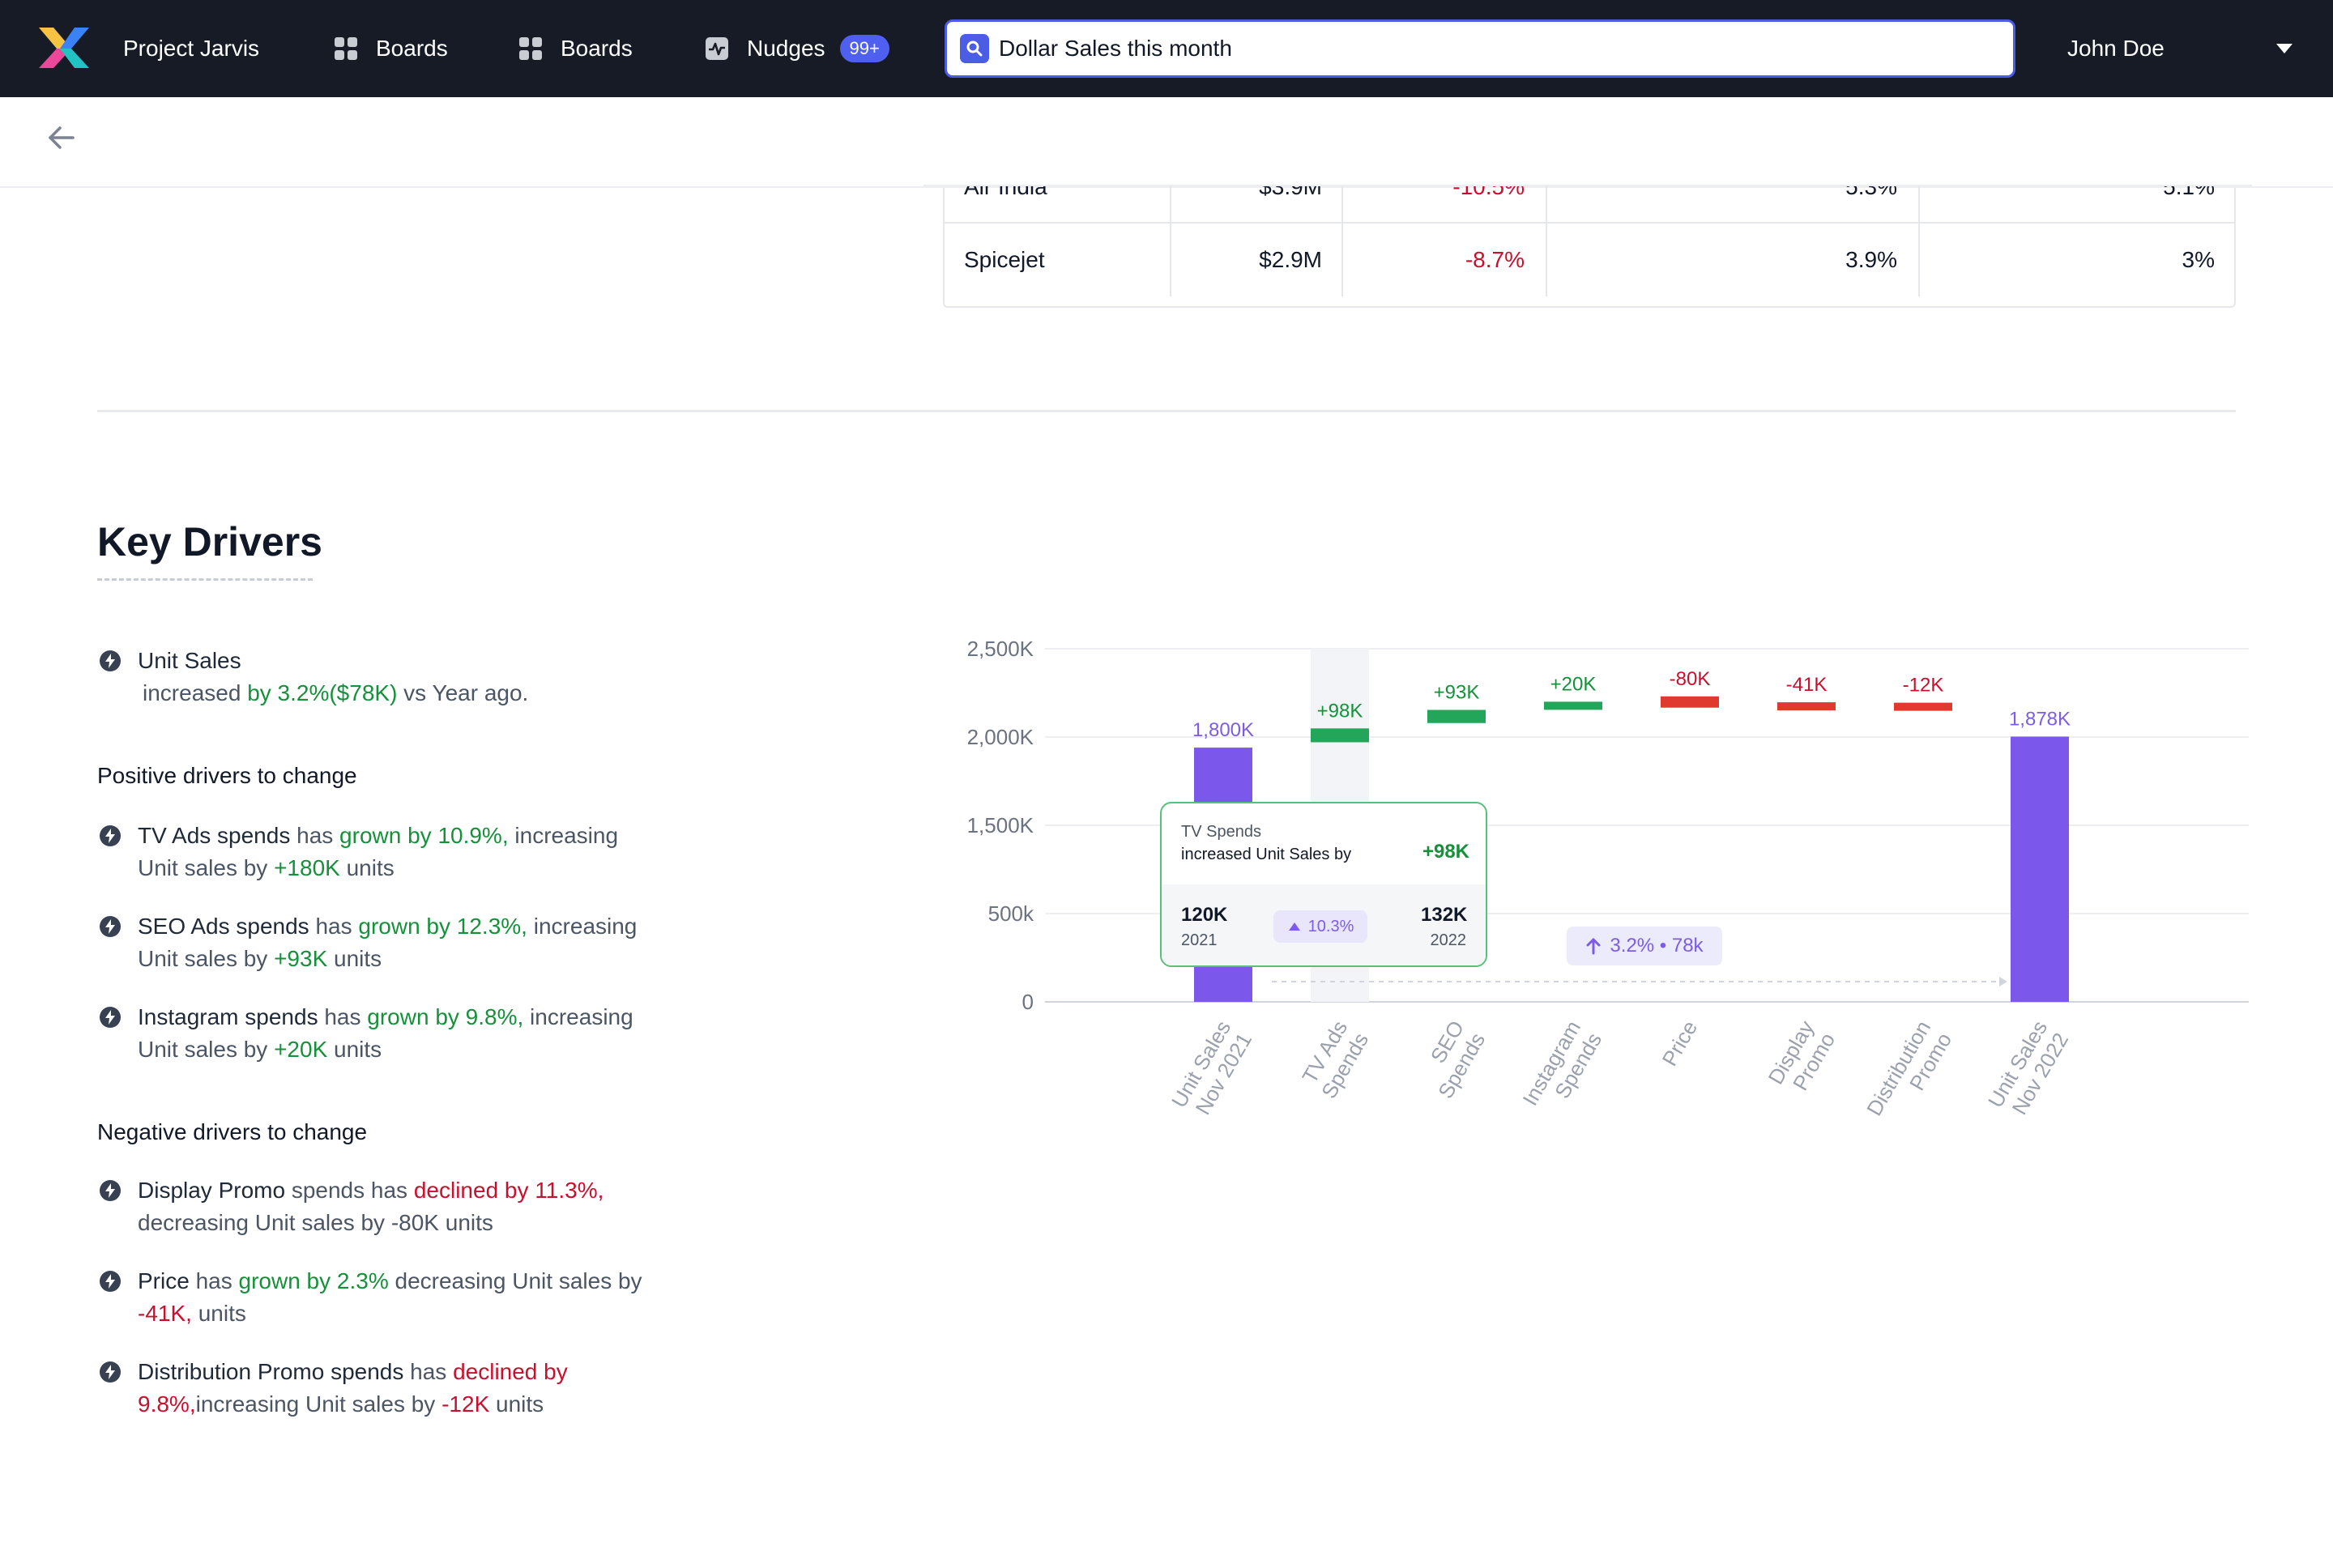 This screenshot has height=1568, width=2333. What do you see at coordinates (515, 1280) in the screenshot?
I see `driver-text: decreasing Unit sales by` at bounding box center [515, 1280].